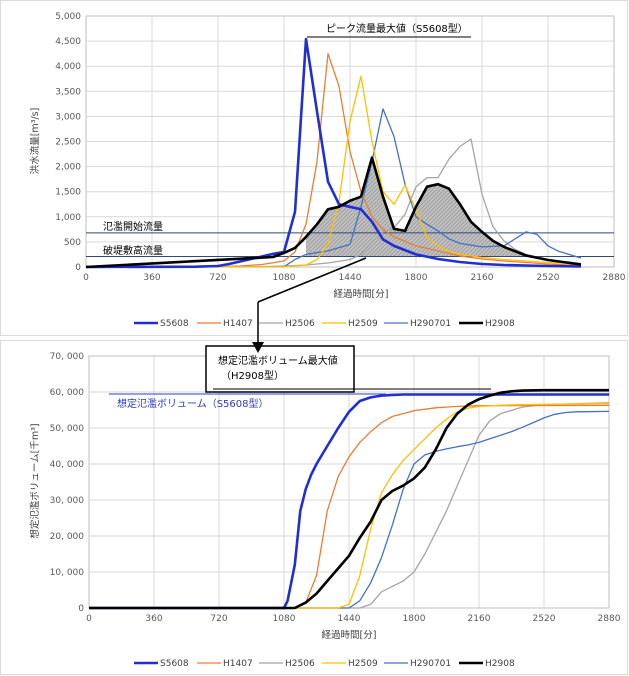  Describe the element at coordinates (252, 375) in the screenshot. I see `max-volume-annotation-case: （H2908型）` at that location.